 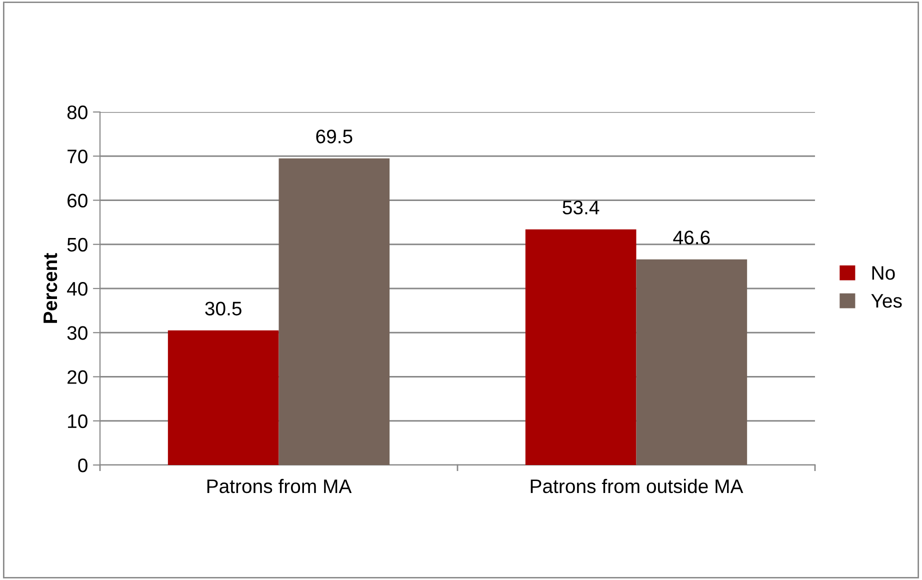 What do you see at coordinates (78, 157) in the screenshot?
I see `y-tick-label: 70` at bounding box center [78, 157].